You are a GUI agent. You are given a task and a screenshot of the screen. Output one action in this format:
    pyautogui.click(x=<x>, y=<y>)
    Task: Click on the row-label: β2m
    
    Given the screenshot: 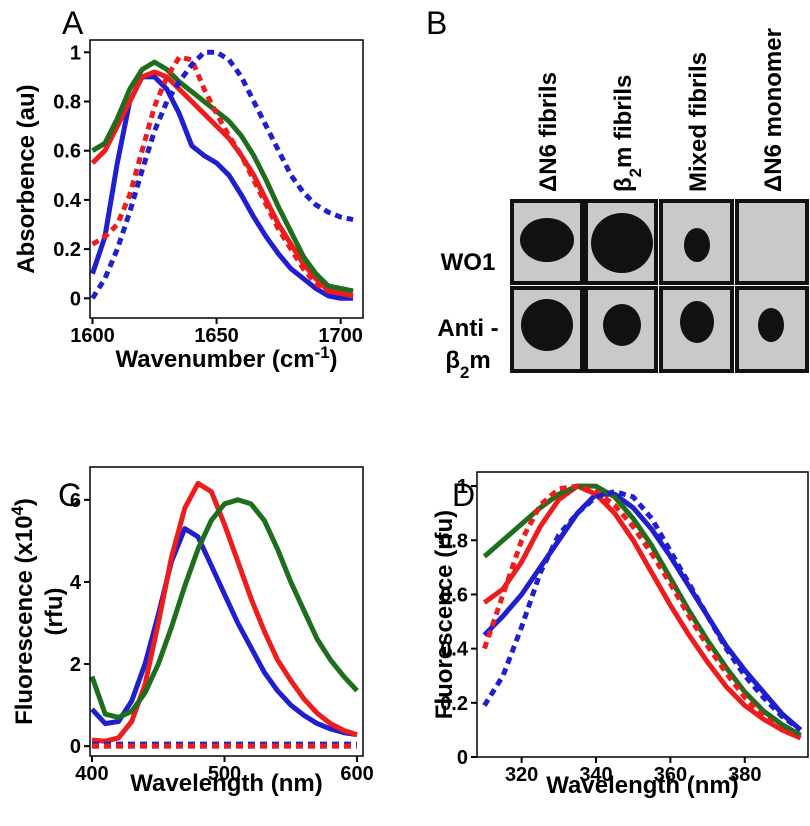 What is the action you would take?
    pyautogui.click(x=467, y=364)
    